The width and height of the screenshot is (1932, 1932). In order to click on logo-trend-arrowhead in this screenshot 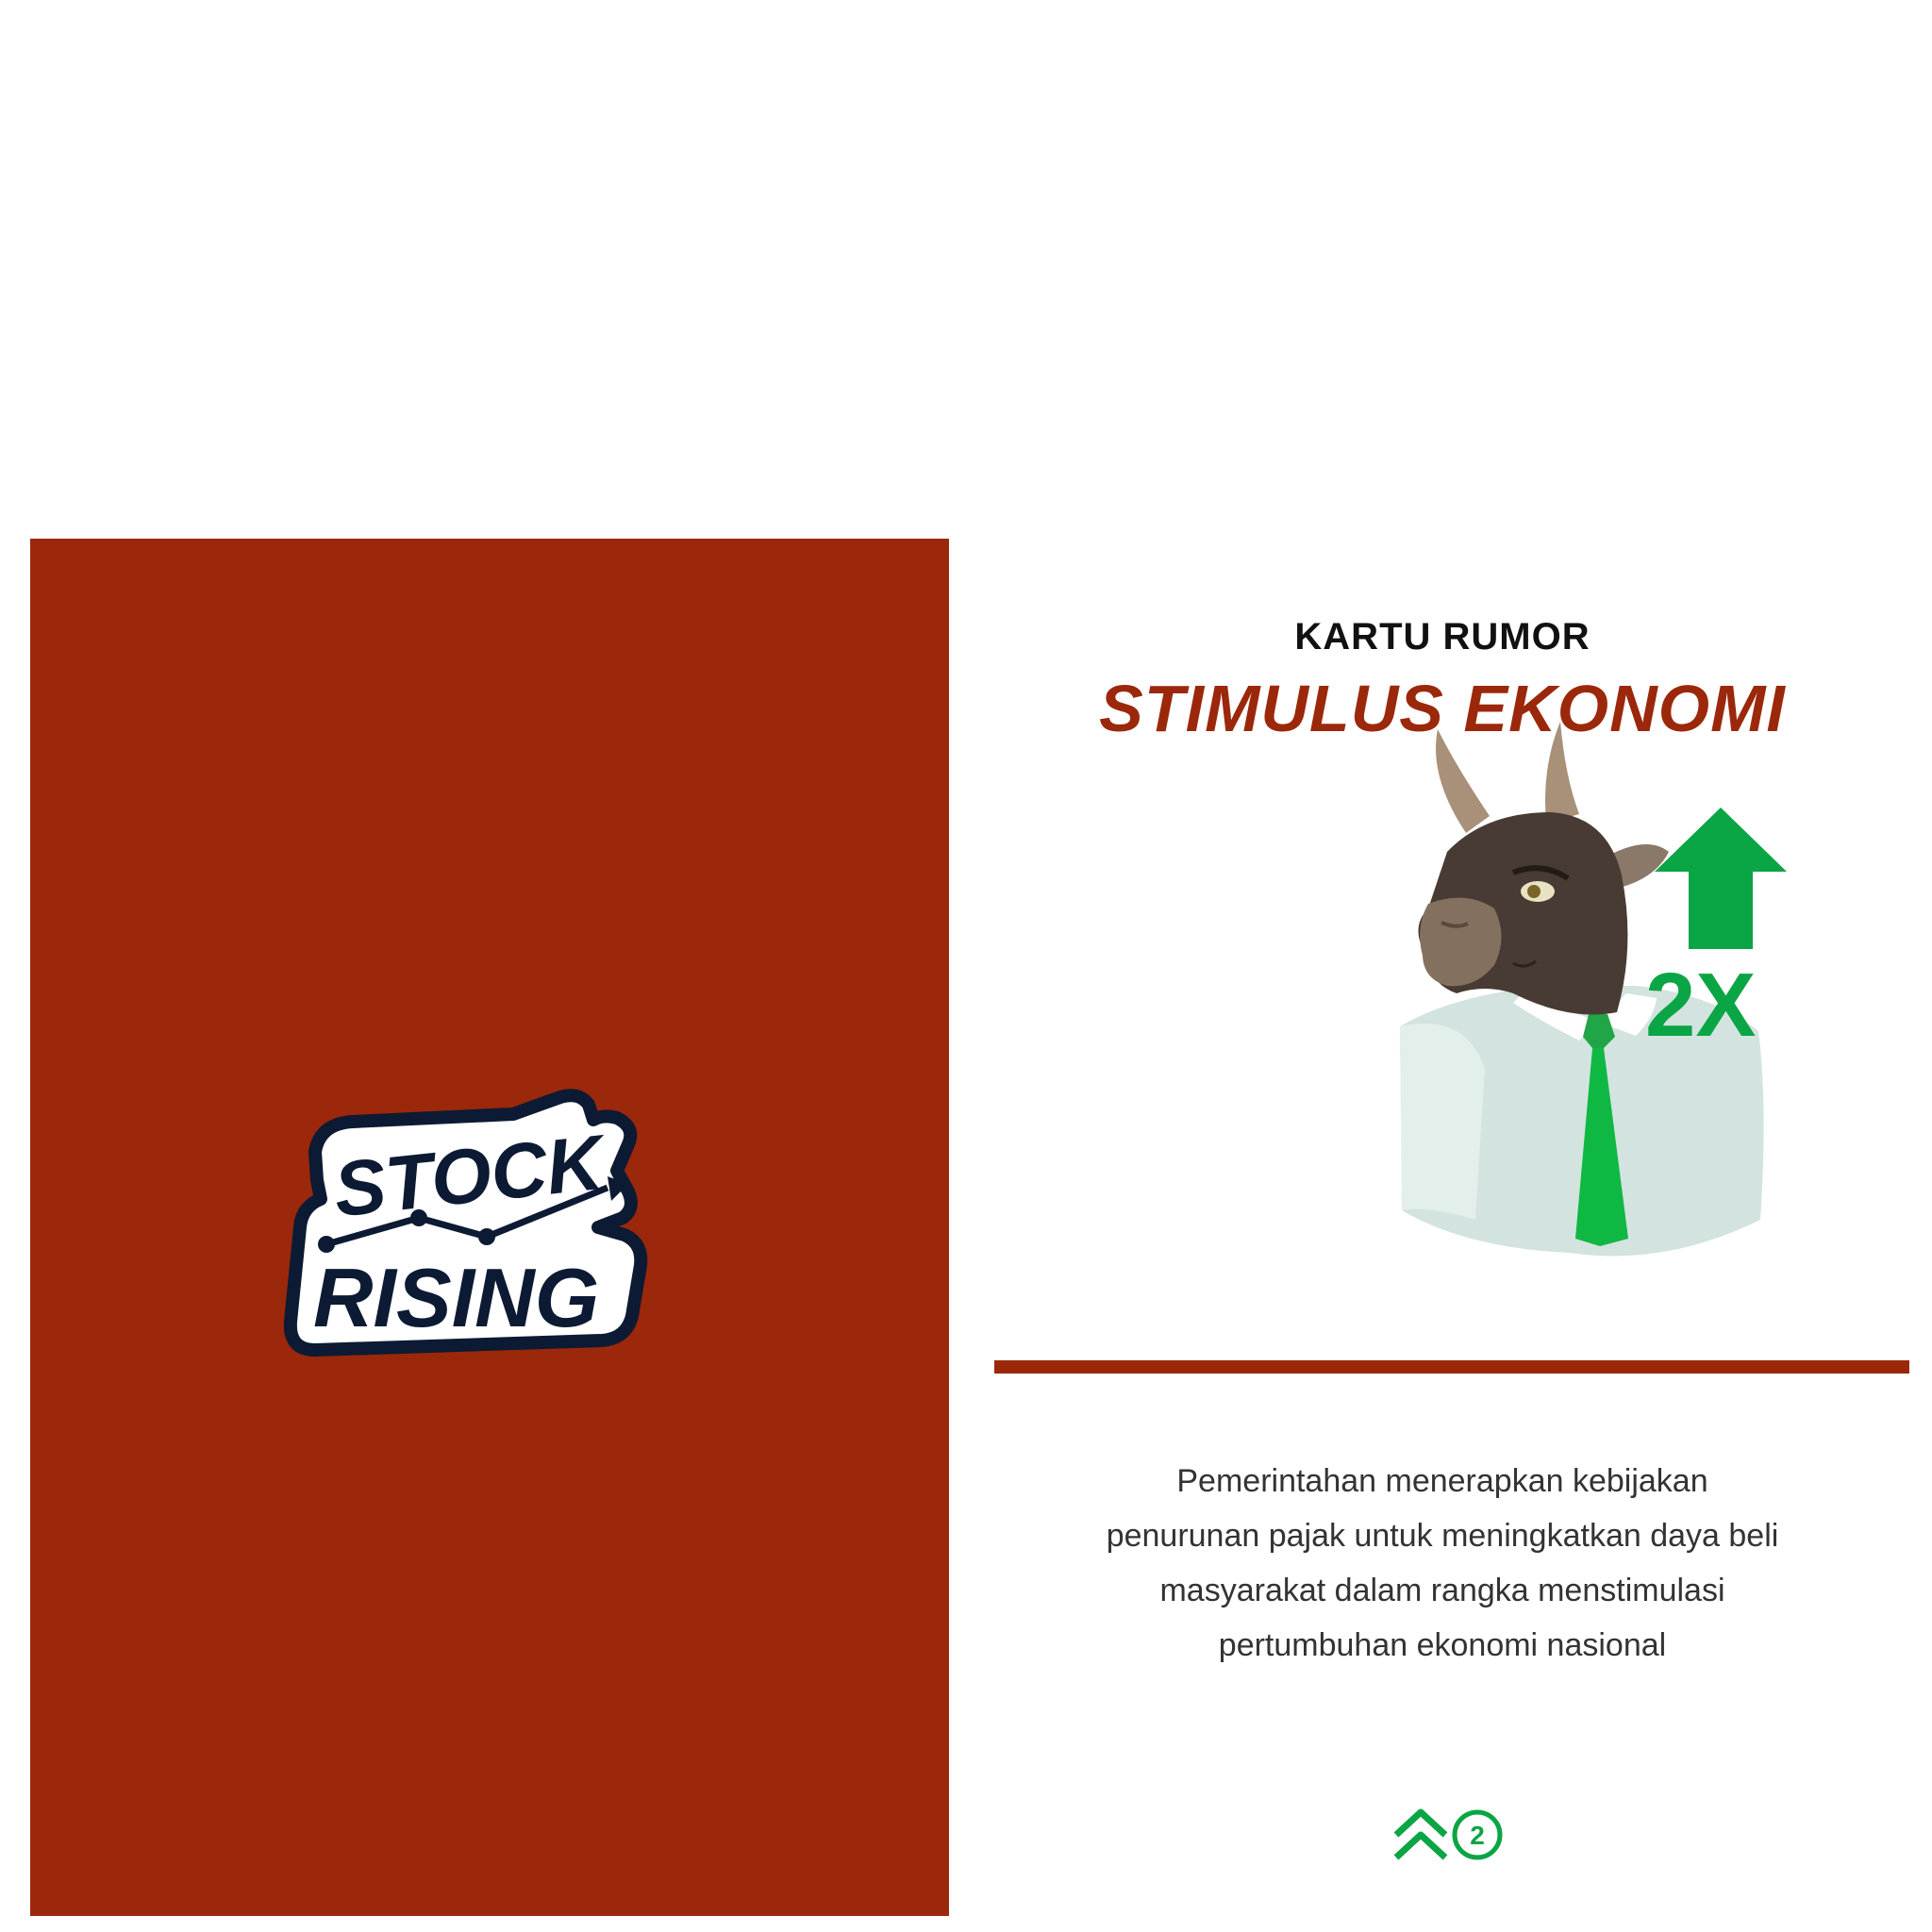, I will do `click(618, 1189)`.